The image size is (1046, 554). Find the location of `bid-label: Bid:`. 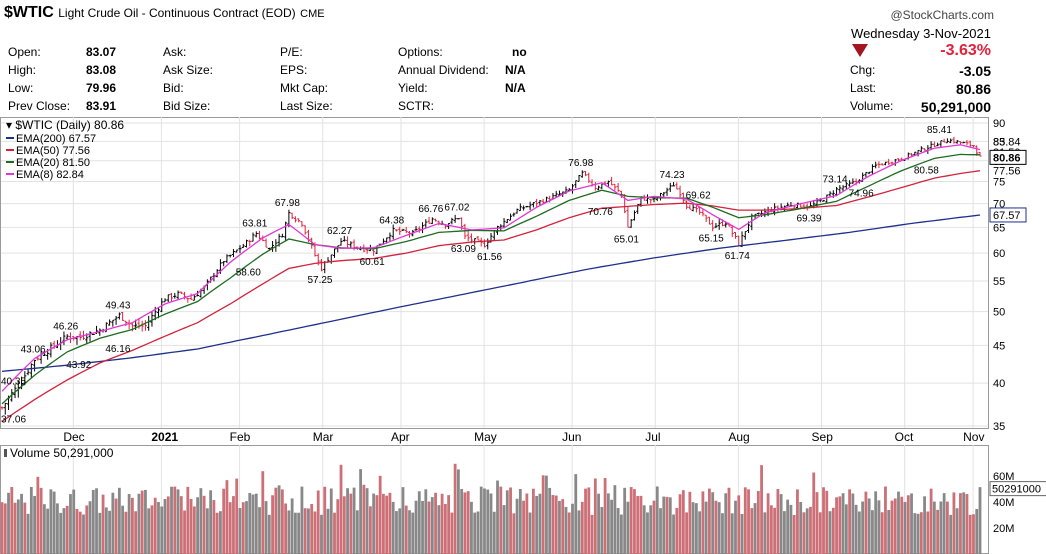

bid-label: Bid: is located at coordinates (173, 88).